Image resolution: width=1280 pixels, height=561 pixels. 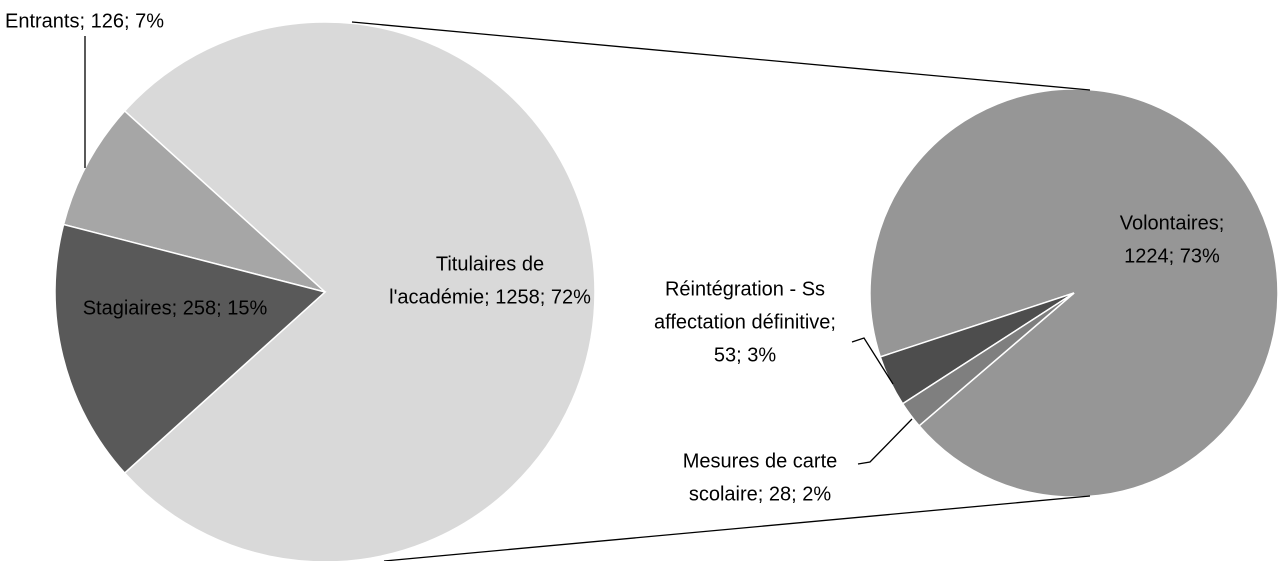 I want to click on data-label: l'académie; 1258; 72%, so click(x=490, y=297).